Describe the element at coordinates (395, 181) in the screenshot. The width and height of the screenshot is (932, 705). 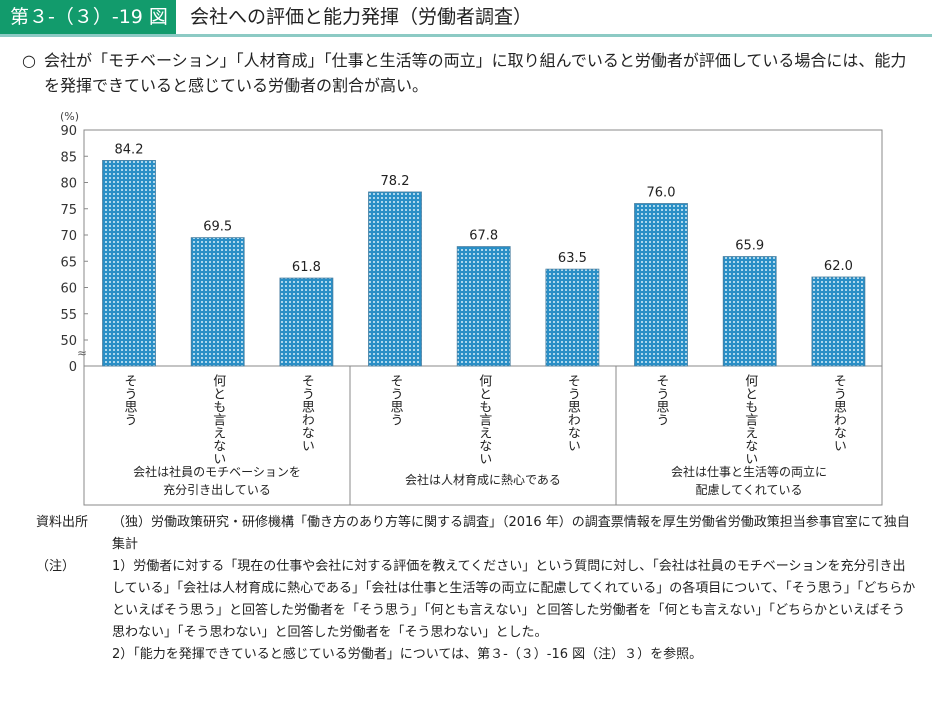
I see `data-label: 78.2` at that location.